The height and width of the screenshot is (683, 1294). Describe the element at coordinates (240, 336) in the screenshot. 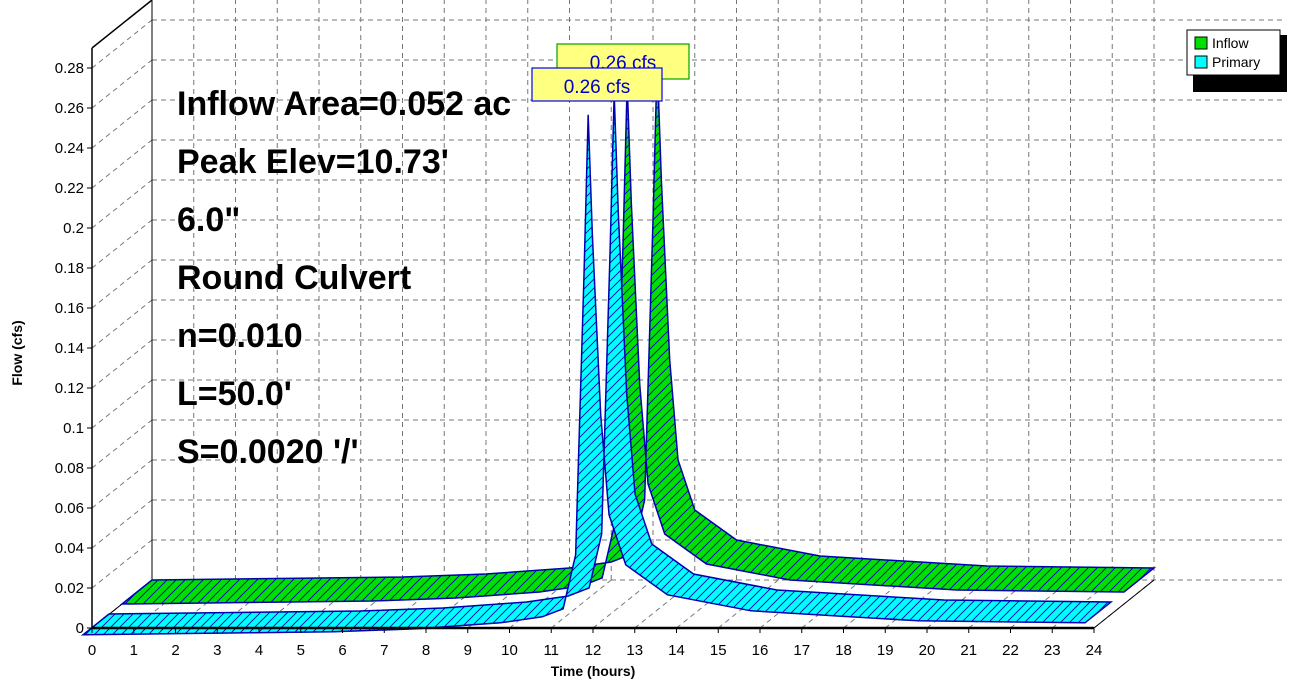

I see `info-line: n=0.010` at that location.